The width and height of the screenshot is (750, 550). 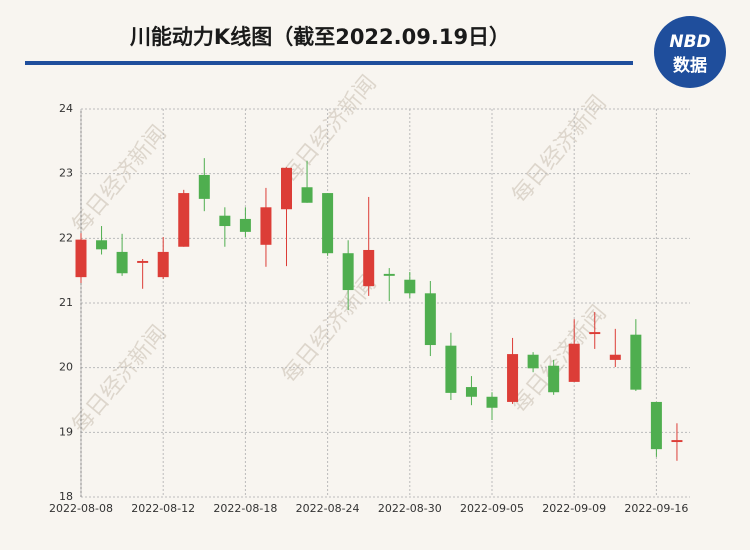 I want to click on logo-top: NBD, so click(x=689, y=42).